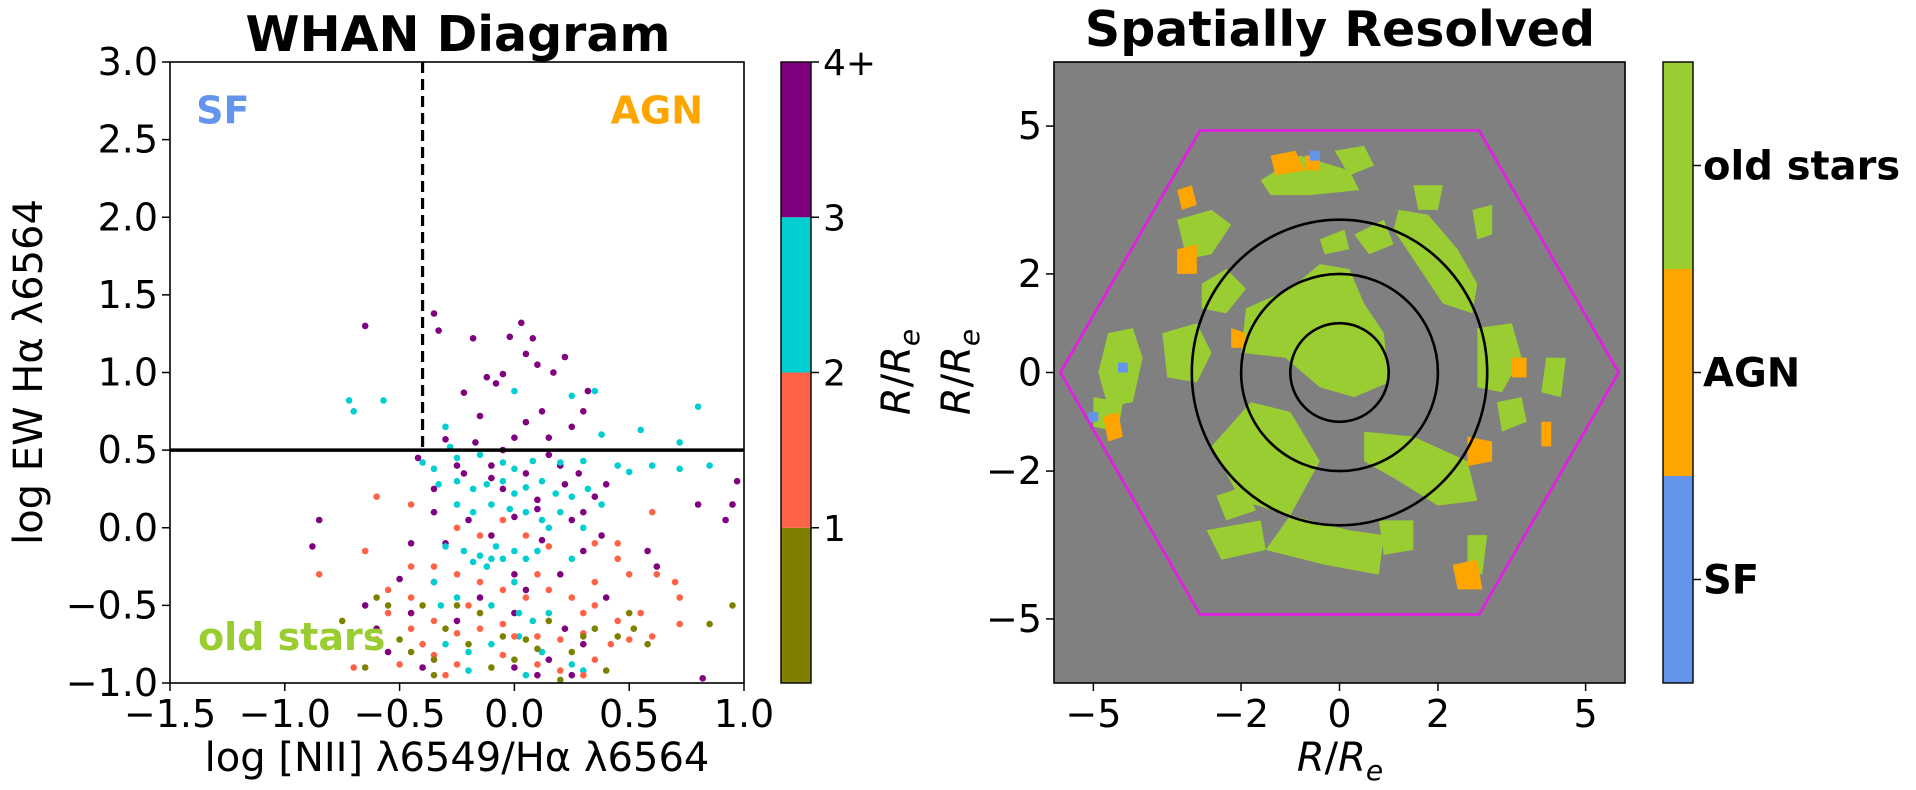 The width and height of the screenshot is (1916, 790). What do you see at coordinates (170, 714) in the screenshot?
I see `x-tick-label: −1.5` at bounding box center [170, 714].